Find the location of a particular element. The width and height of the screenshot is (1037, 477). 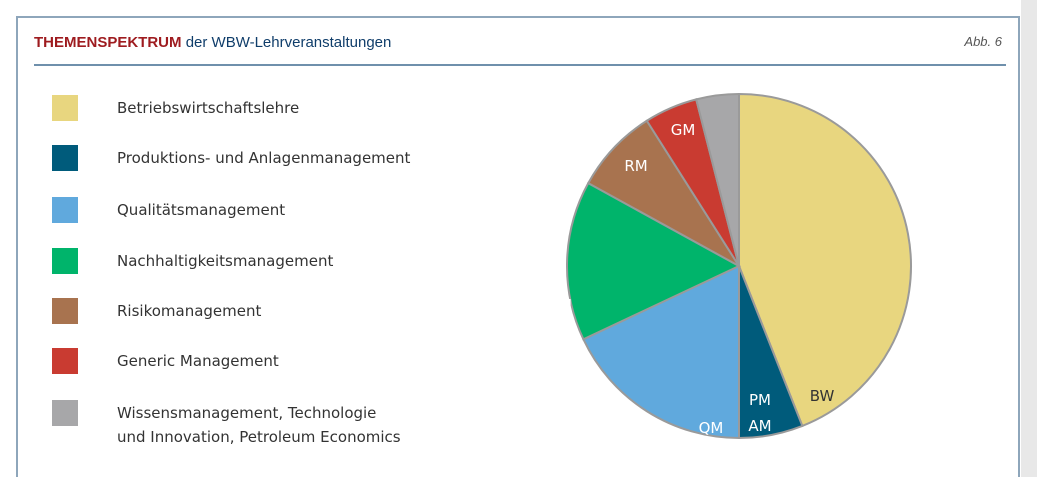

legend-label: Generic Management is located at coordinates (198, 361).